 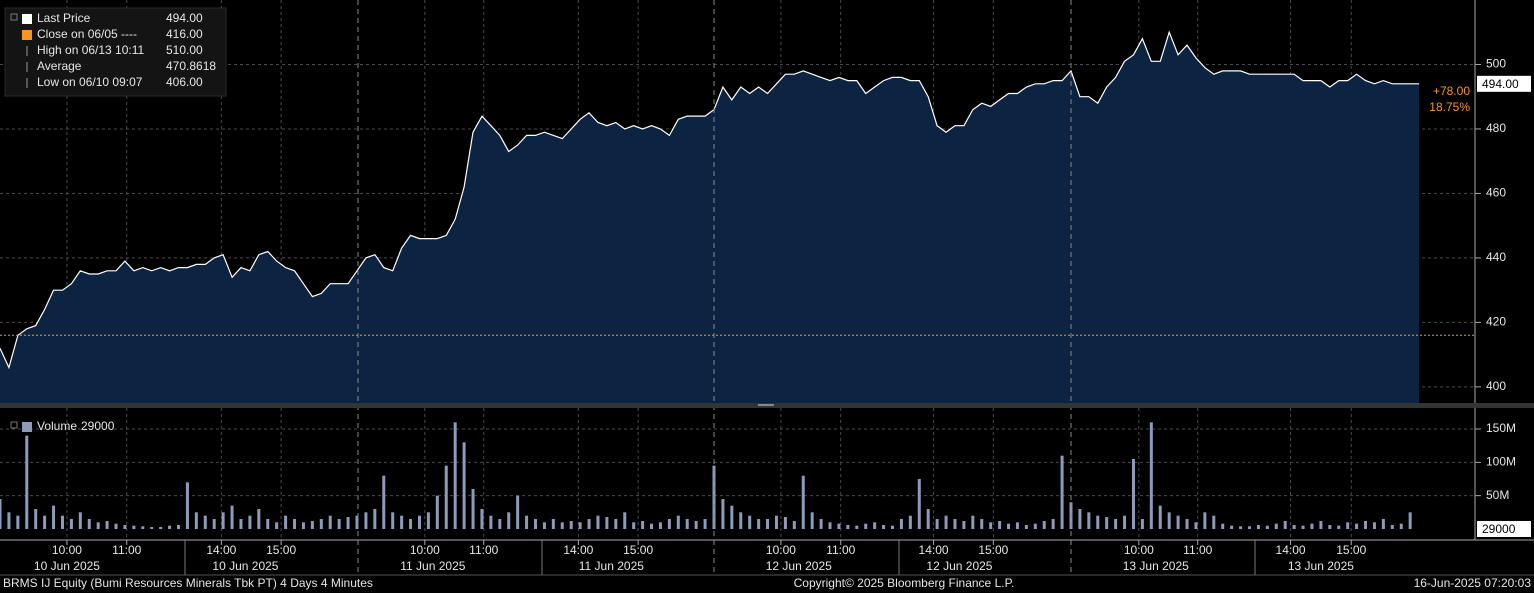 What do you see at coordinates (578, 550) in the screenshot?
I see `x-tick-label: 14:00` at bounding box center [578, 550].